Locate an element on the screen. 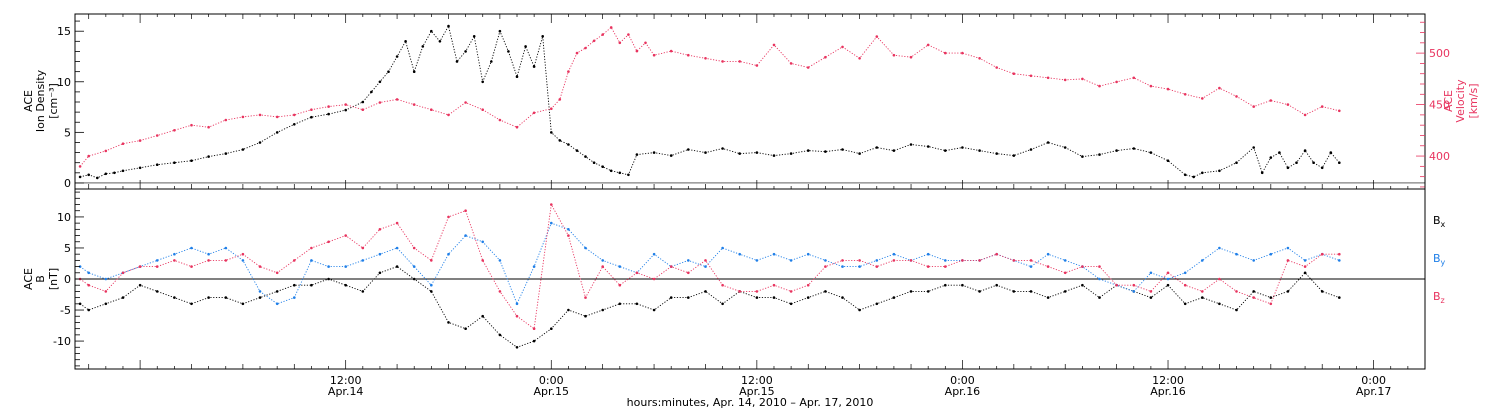  legend-bz-sub: z is located at coordinates (1443, 300).